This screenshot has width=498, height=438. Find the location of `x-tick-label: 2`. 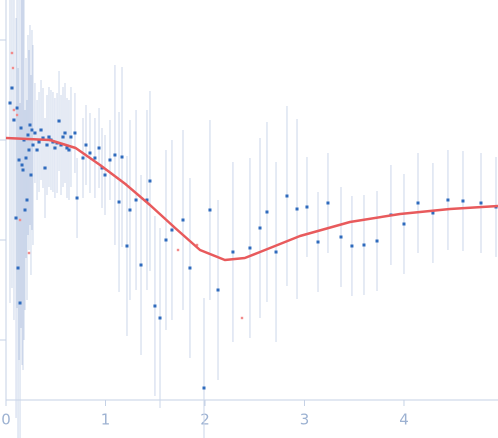

x-tick-label: 2 is located at coordinates (205, 420).